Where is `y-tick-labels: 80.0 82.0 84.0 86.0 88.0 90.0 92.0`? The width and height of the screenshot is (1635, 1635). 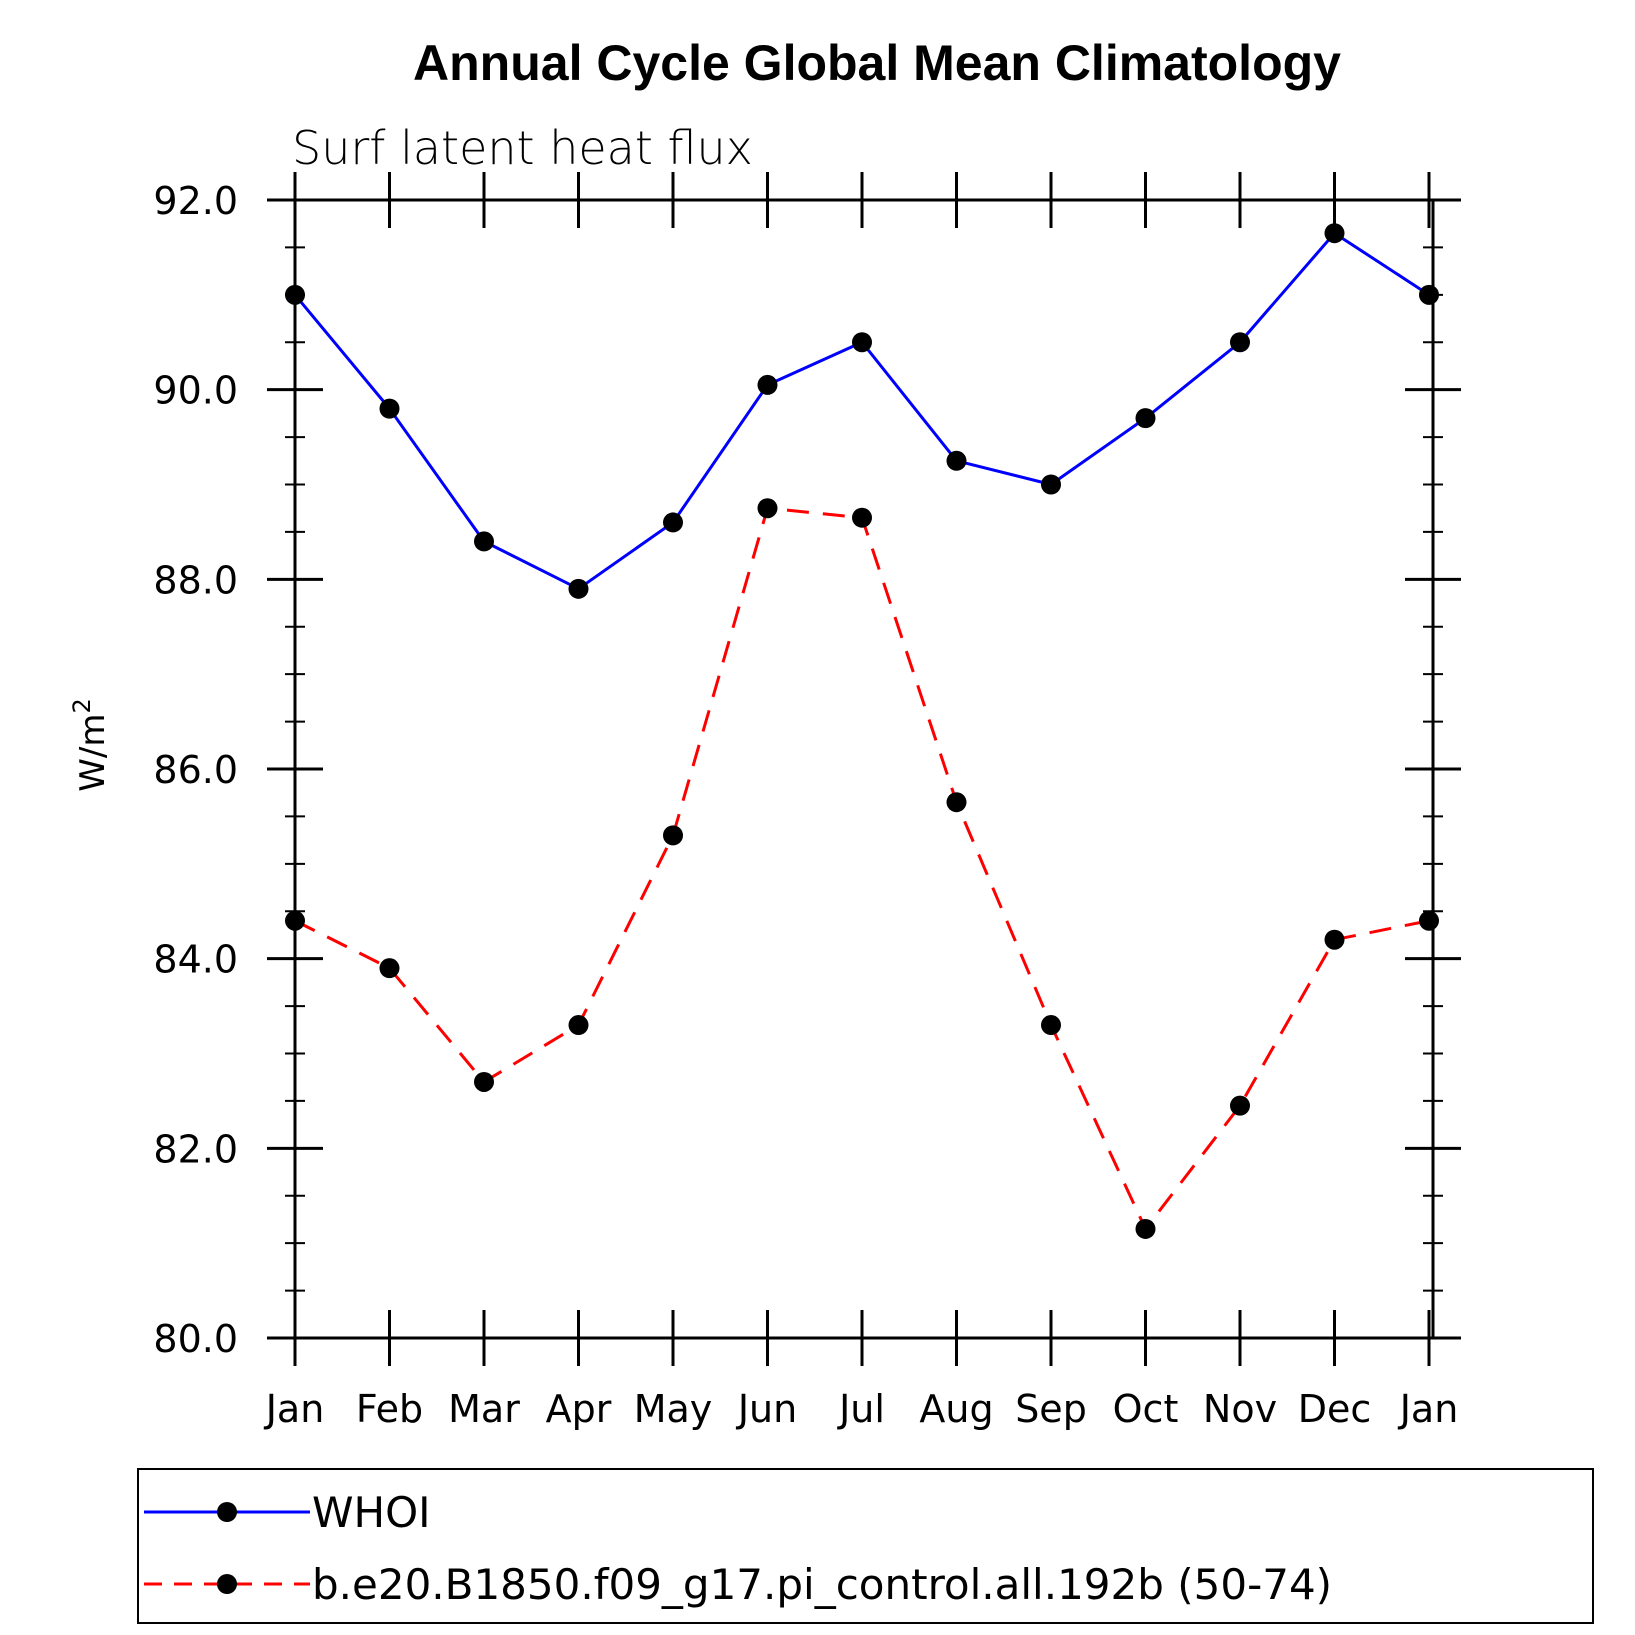 y-tick-labels: 80.0 82.0 84.0 86.0 88.0 90.0 92.0 is located at coordinates (195, 770).